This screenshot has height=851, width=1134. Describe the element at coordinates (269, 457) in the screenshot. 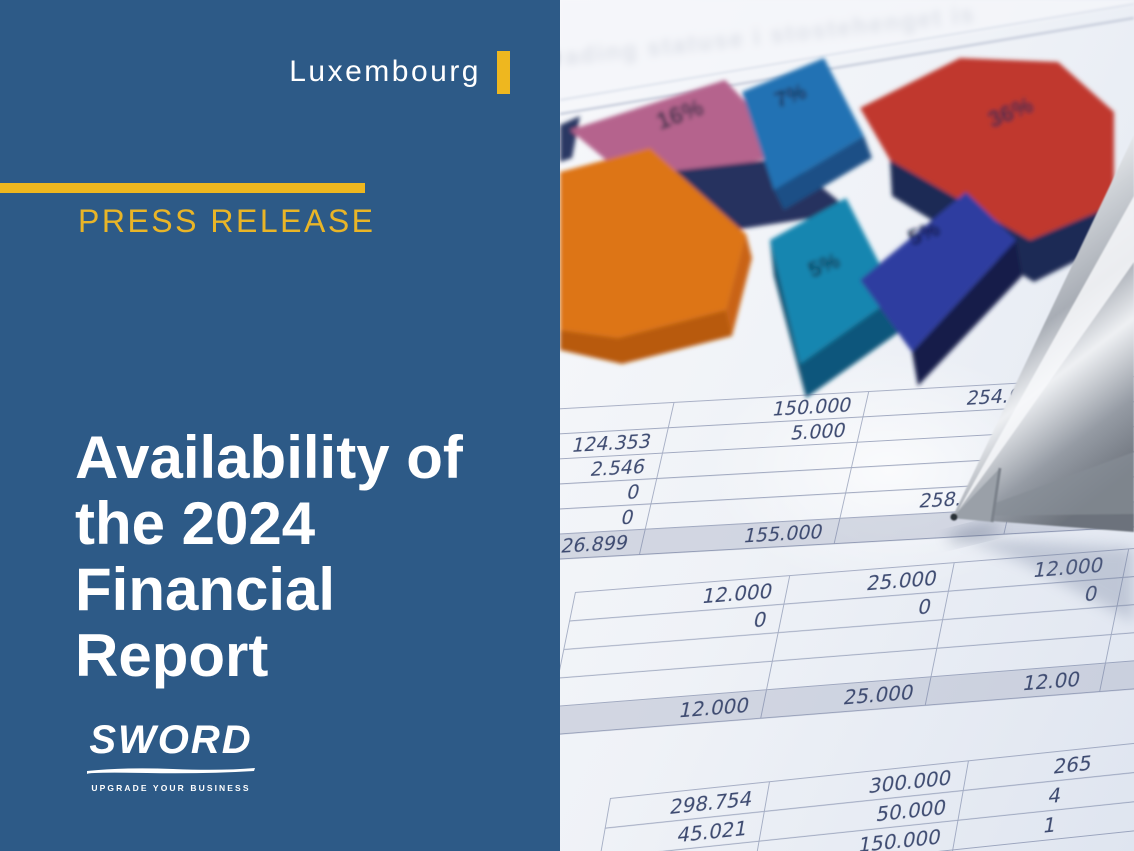

I see `title-line-1: Availability of` at that location.